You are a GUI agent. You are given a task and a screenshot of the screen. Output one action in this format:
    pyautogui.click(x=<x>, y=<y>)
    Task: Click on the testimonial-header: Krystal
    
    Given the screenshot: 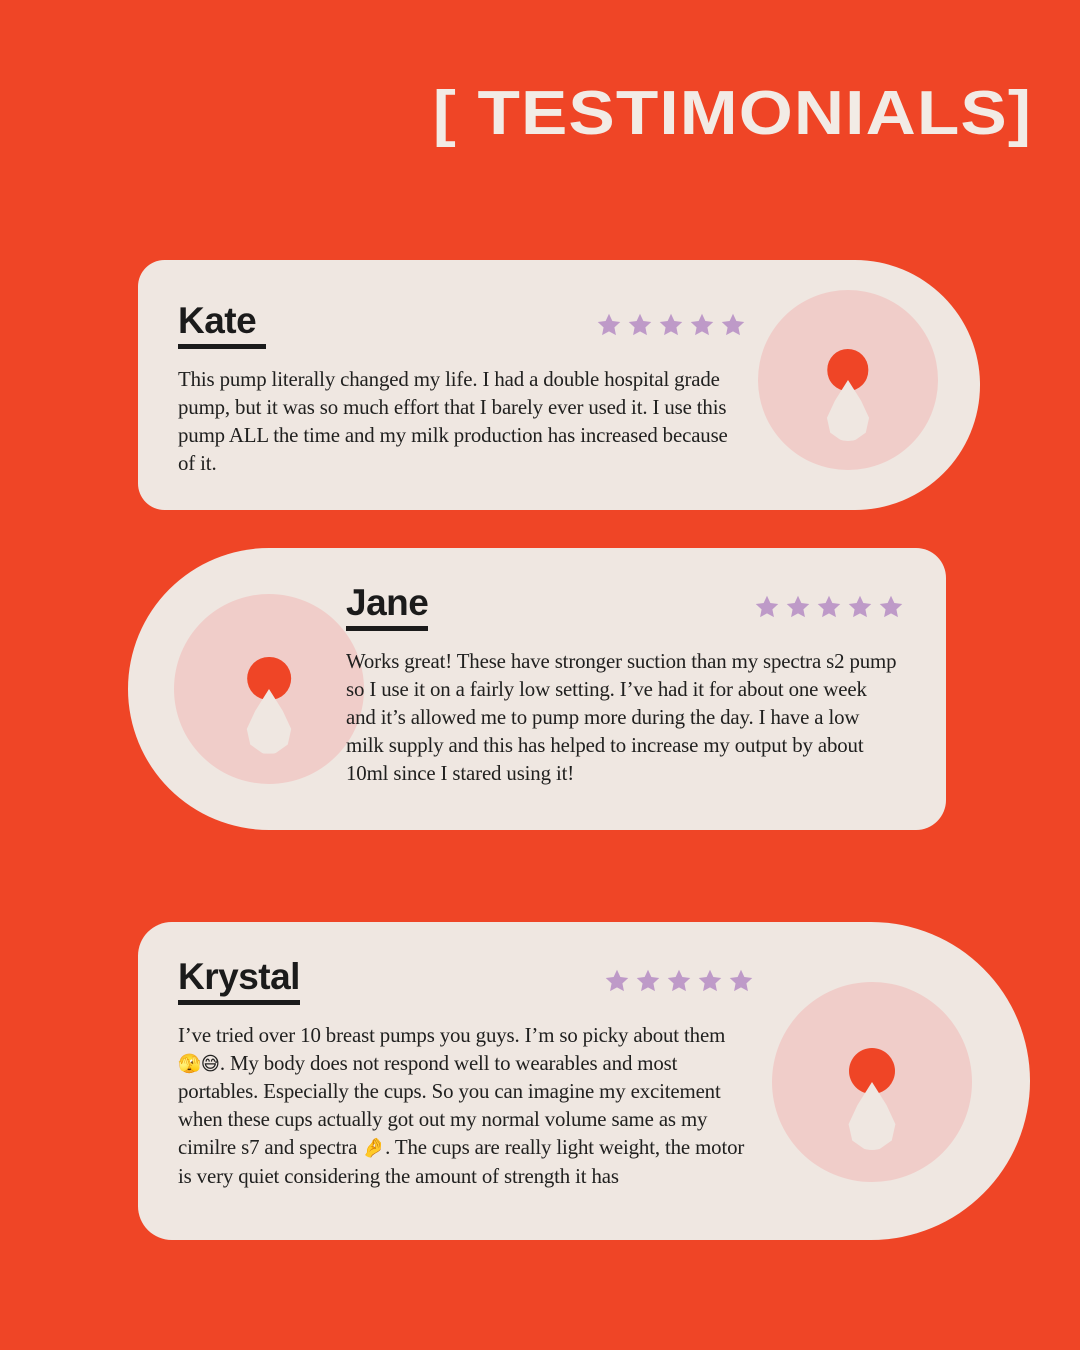 What is the action you would take?
    pyautogui.click(x=467, y=981)
    